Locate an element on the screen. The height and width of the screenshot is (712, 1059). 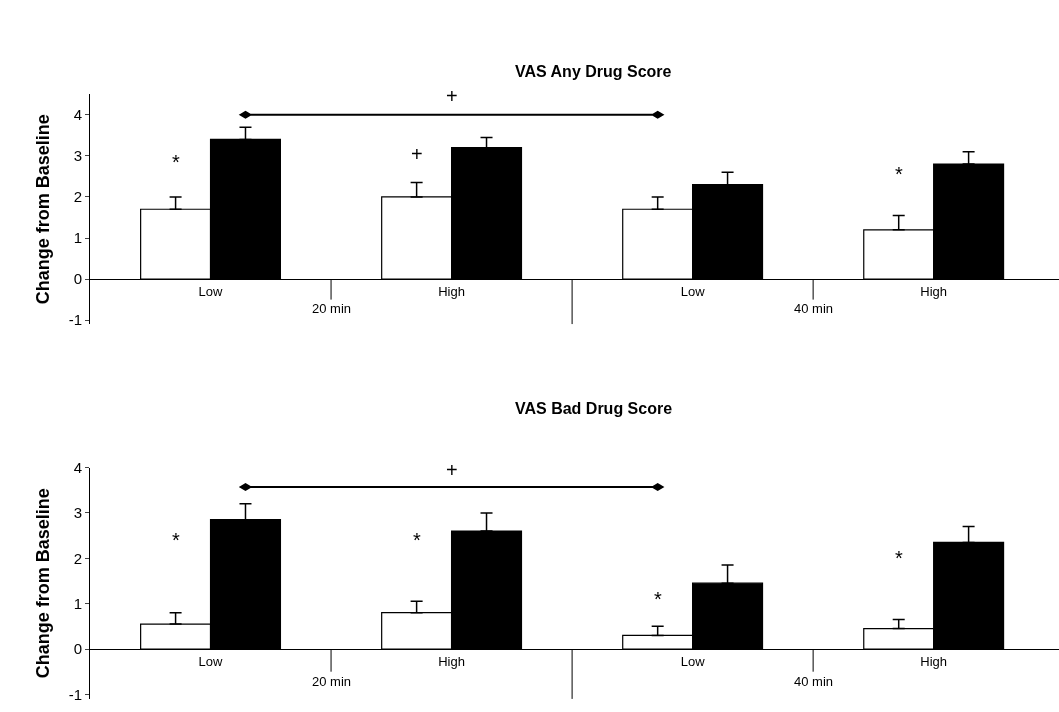
chart-title: VAS Any Drug Score is located at coordinates (593, 71).